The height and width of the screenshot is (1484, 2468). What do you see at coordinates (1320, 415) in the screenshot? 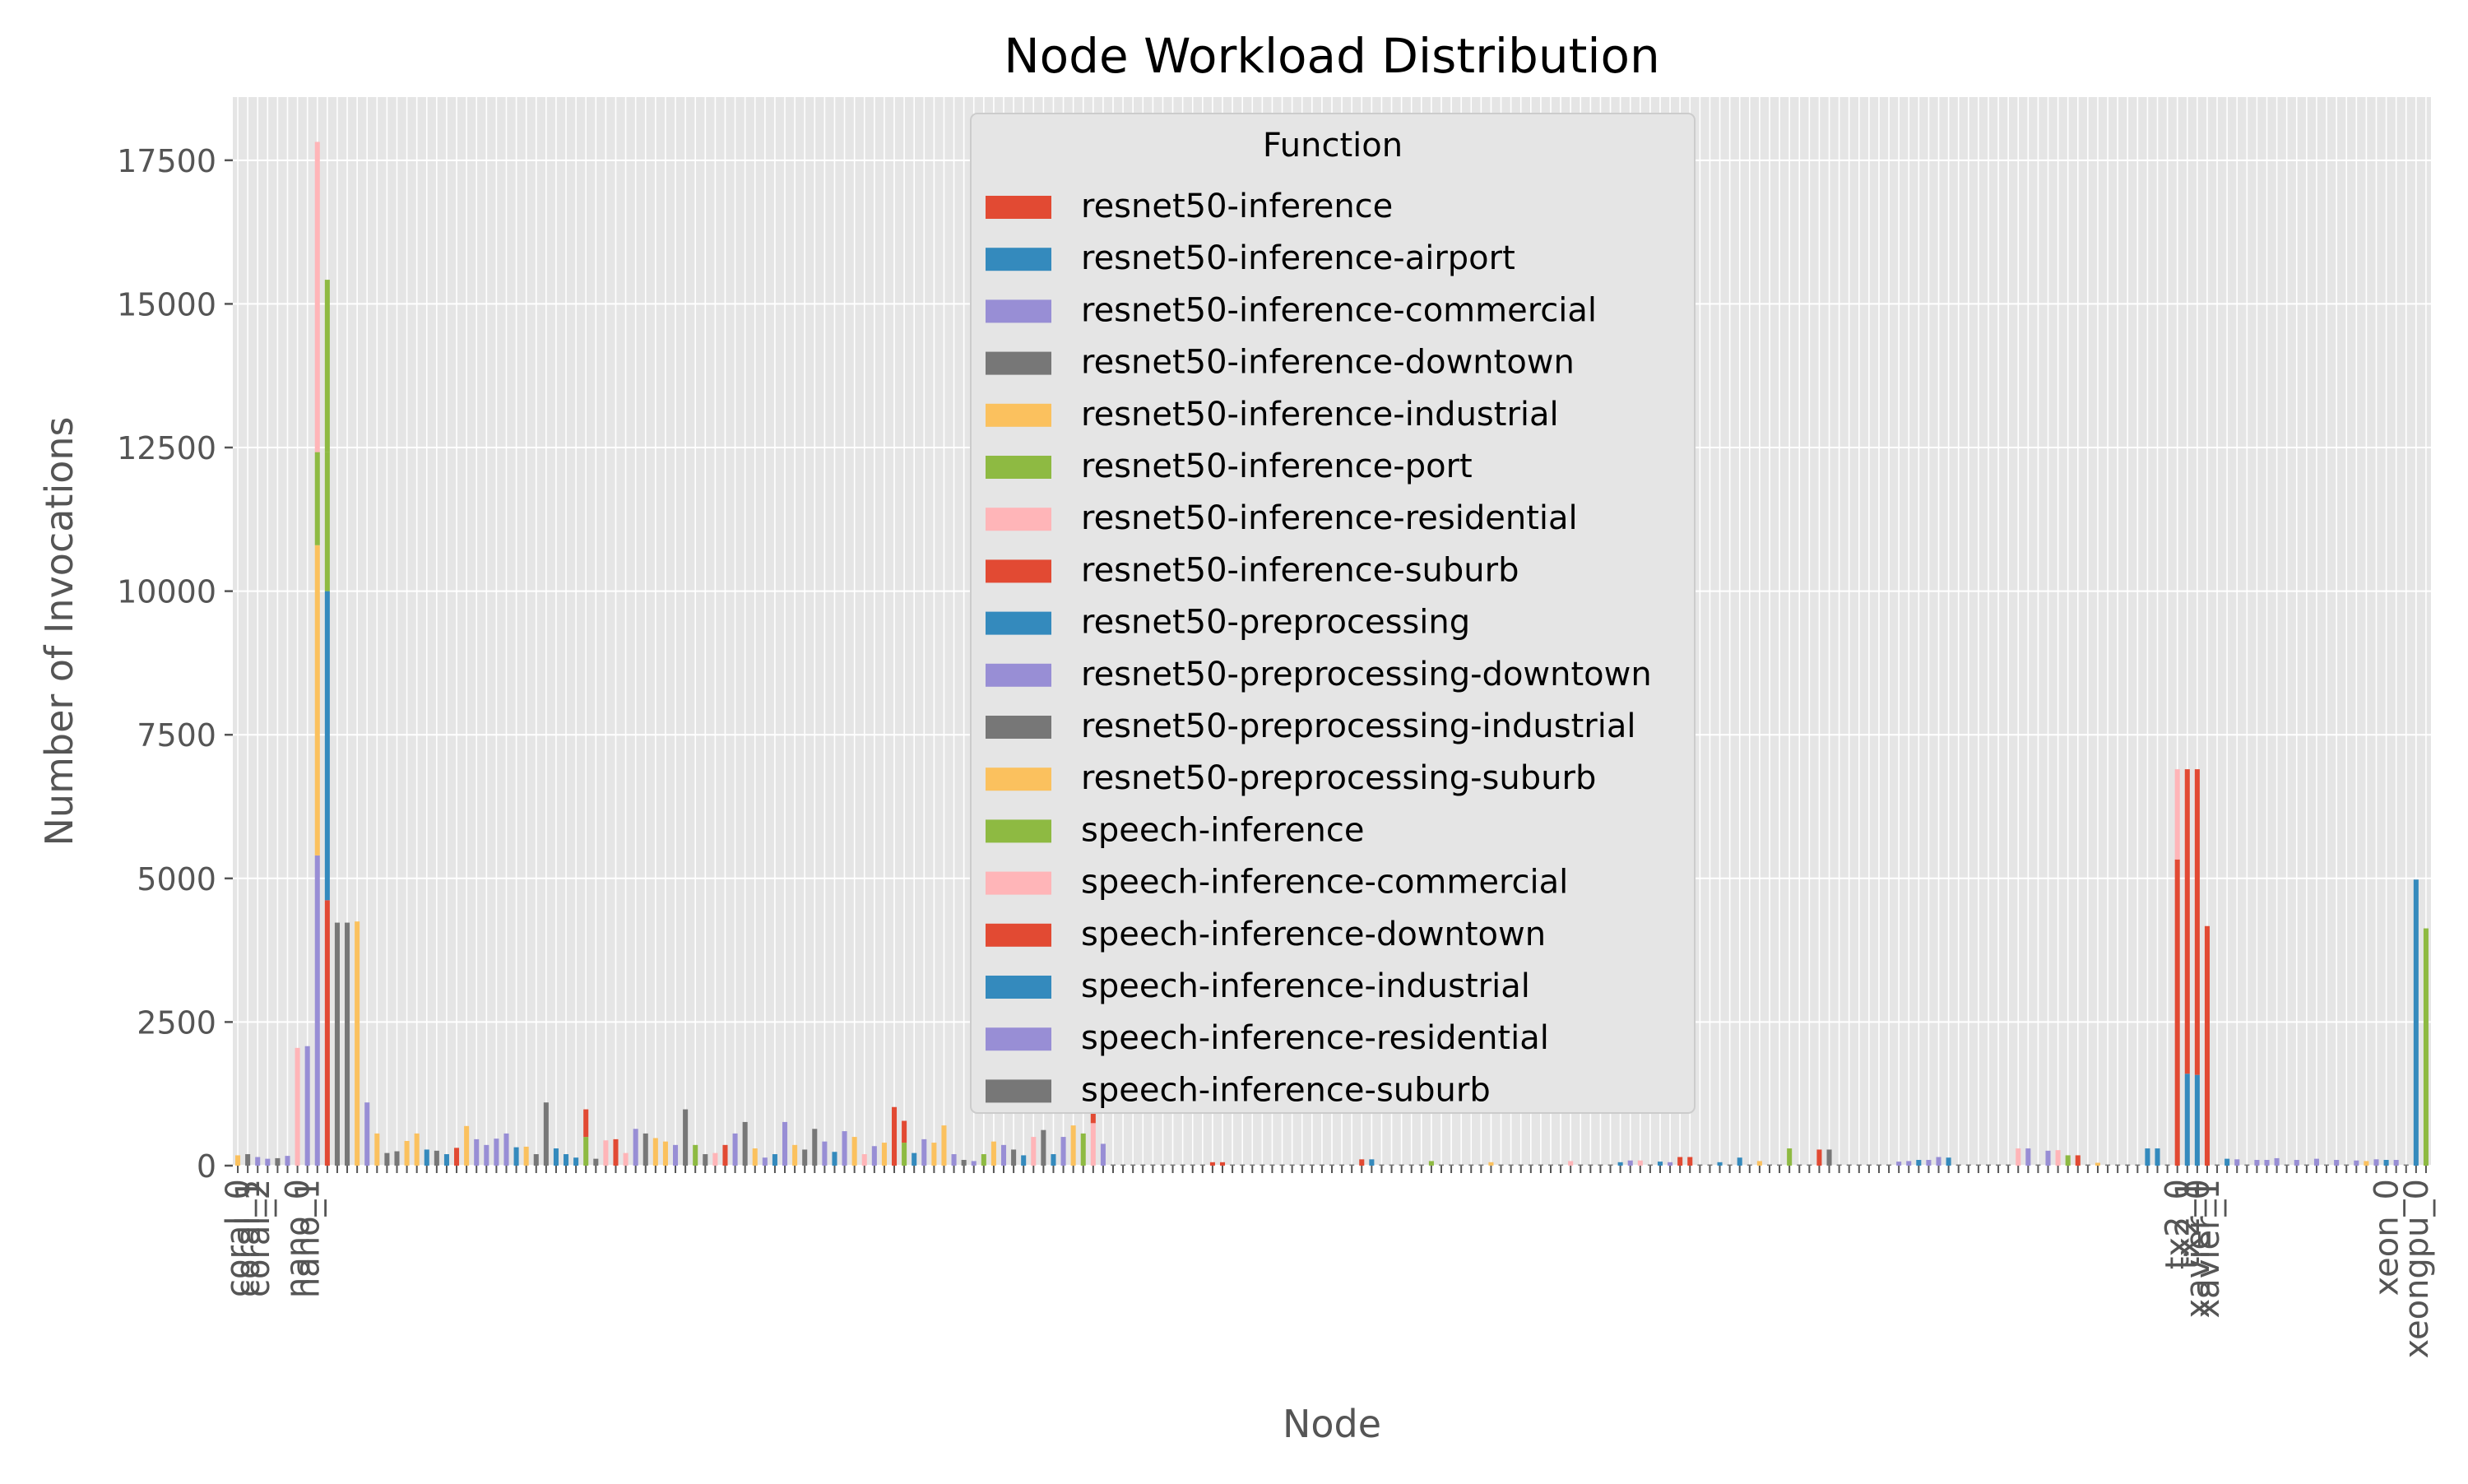
I see `legend-label: resnet50-inference-industrial` at bounding box center [1320, 415].